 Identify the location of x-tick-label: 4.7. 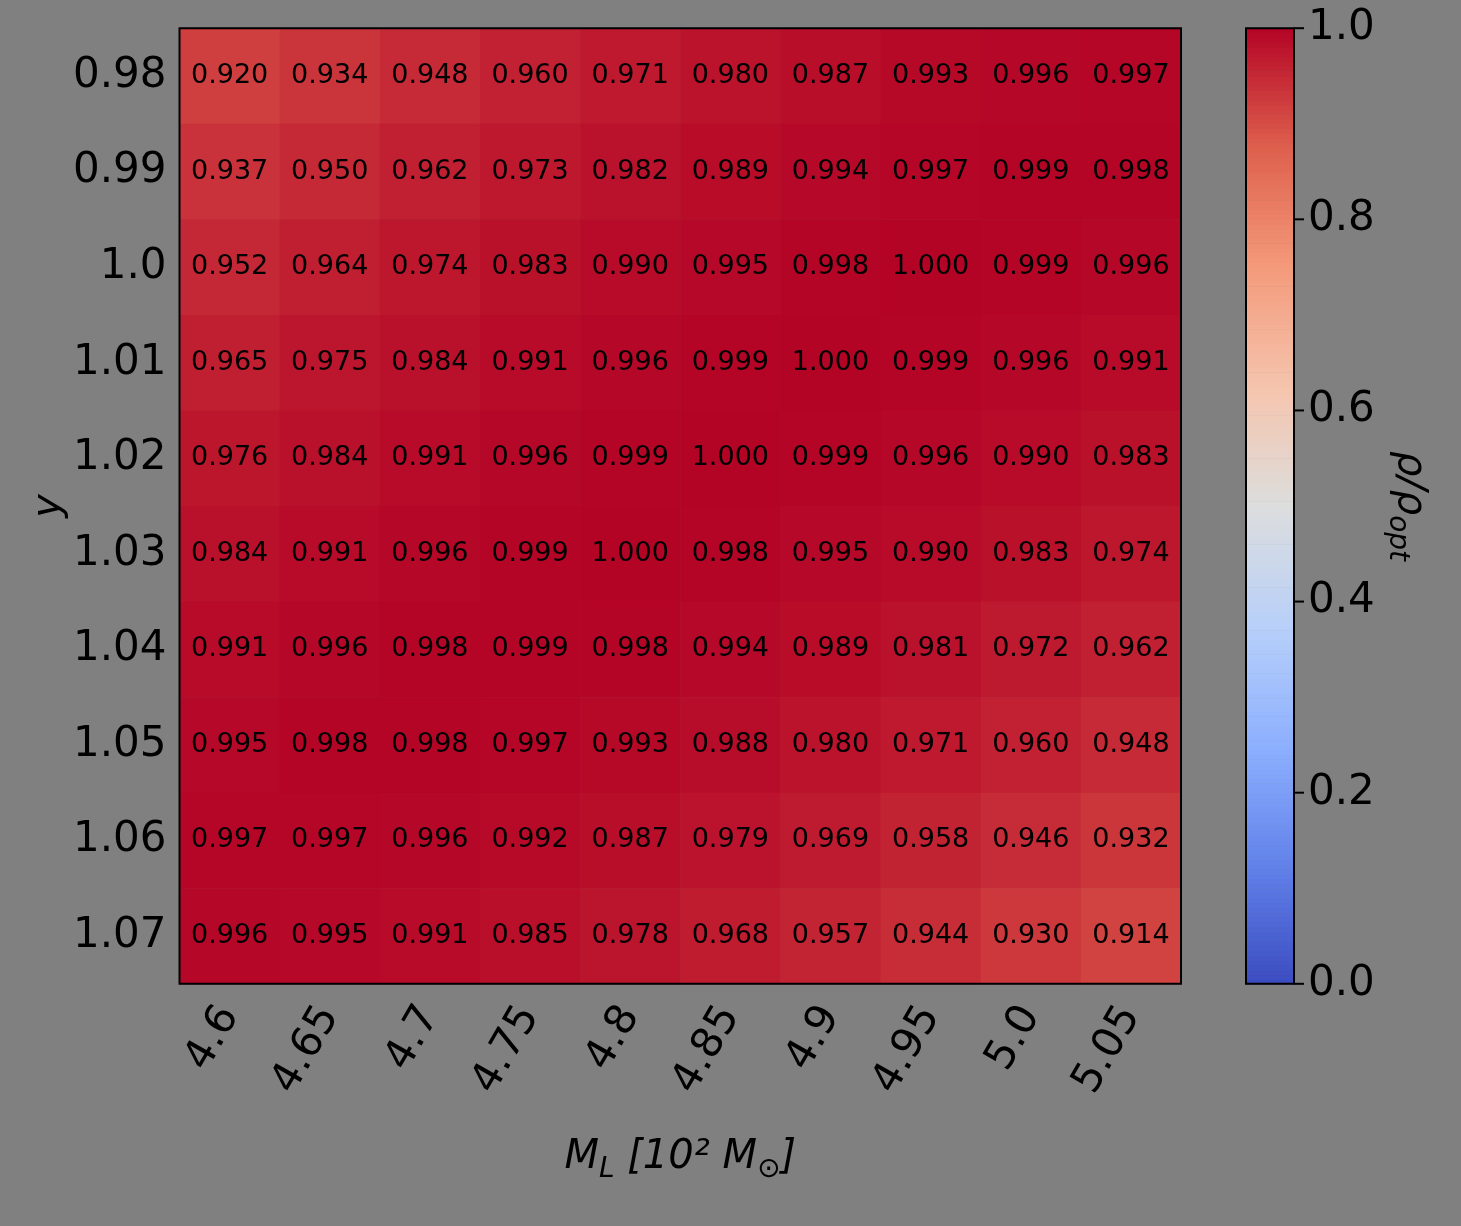
(410, 1036).